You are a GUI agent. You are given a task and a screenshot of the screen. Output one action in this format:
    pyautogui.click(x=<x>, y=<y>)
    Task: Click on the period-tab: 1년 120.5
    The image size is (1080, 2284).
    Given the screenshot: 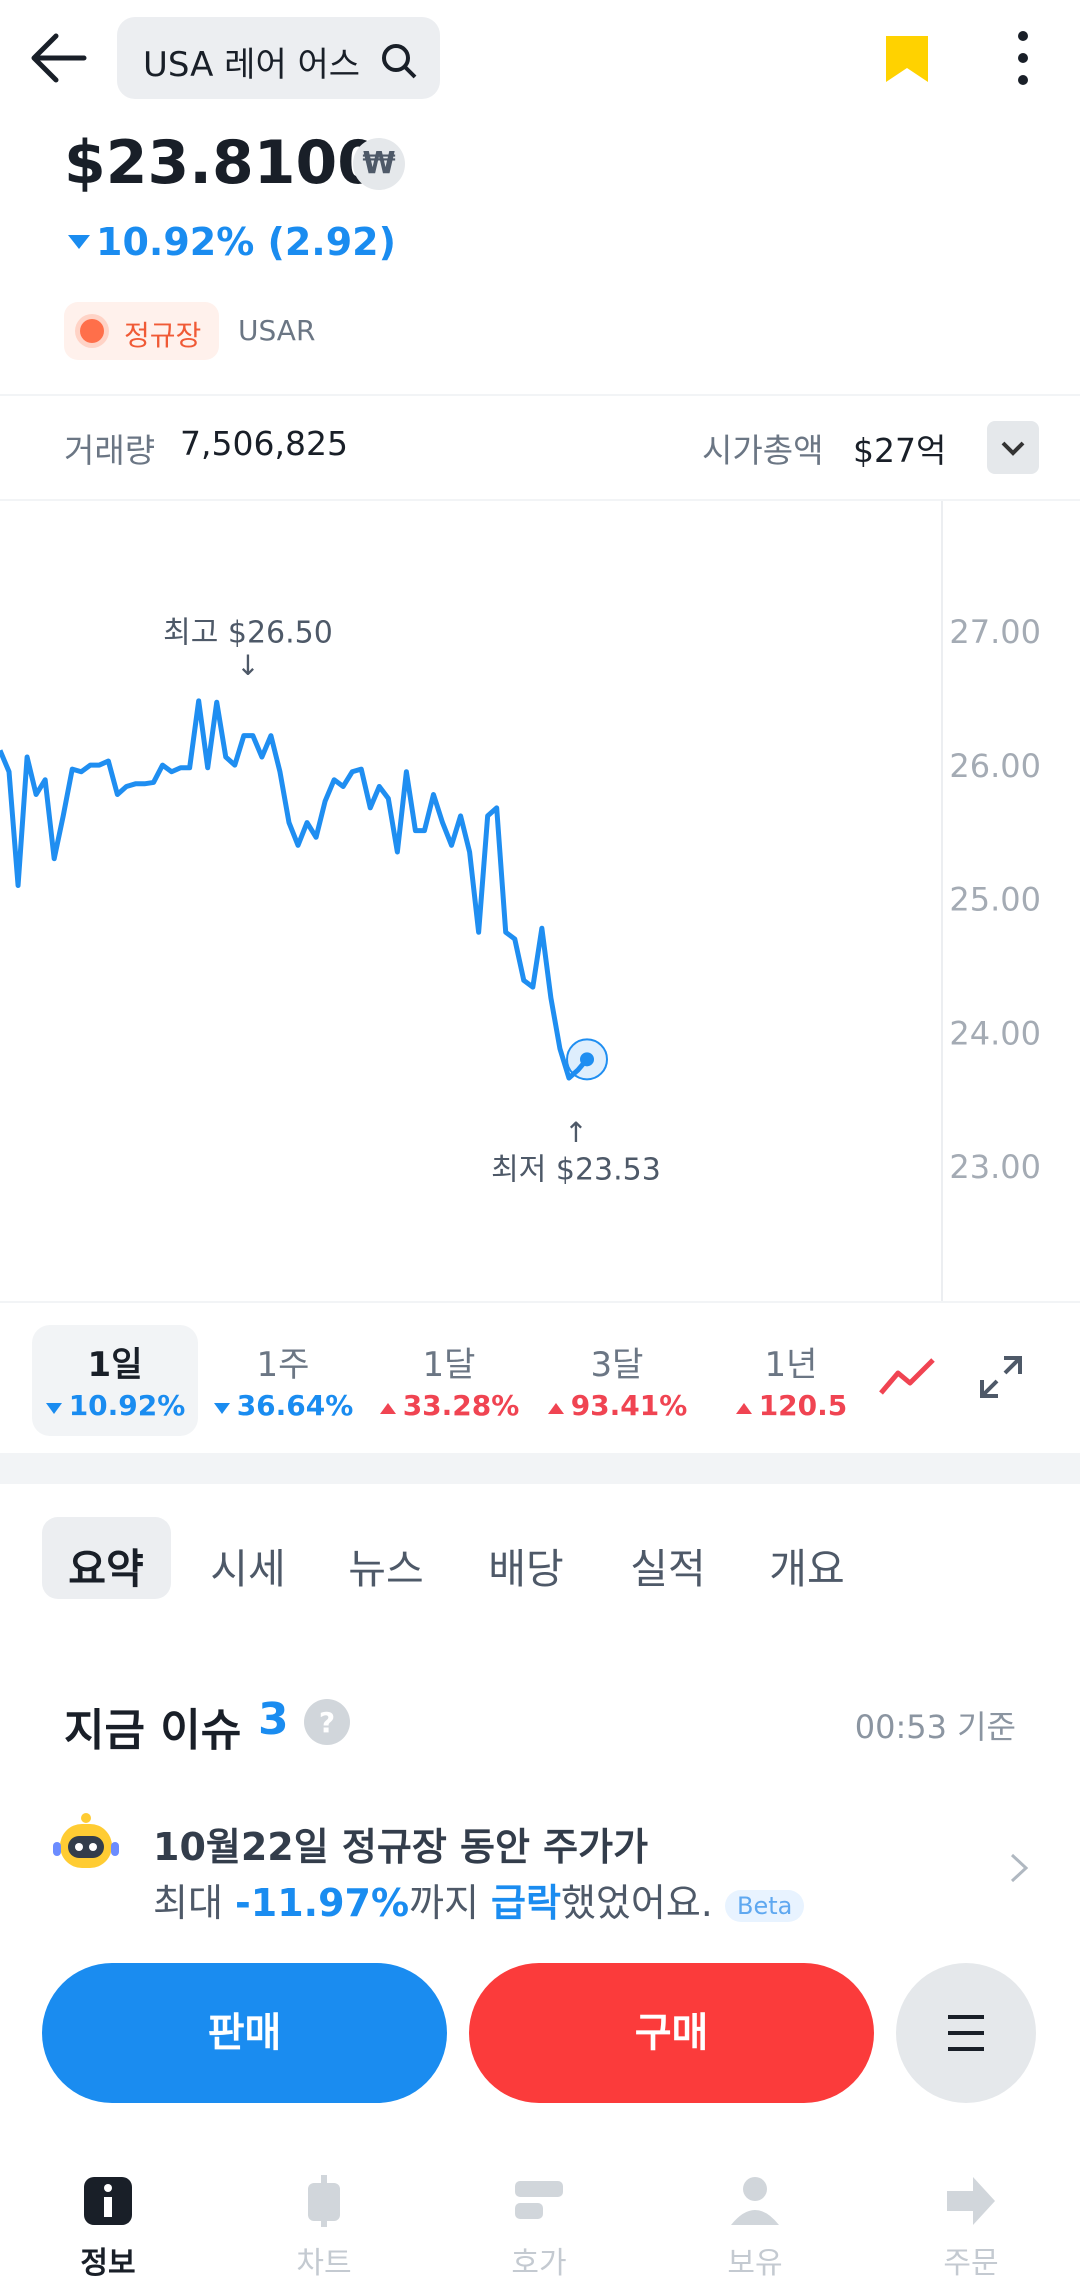 What is the action you would take?
    pyautogui.click(x=788, y=1380)
    